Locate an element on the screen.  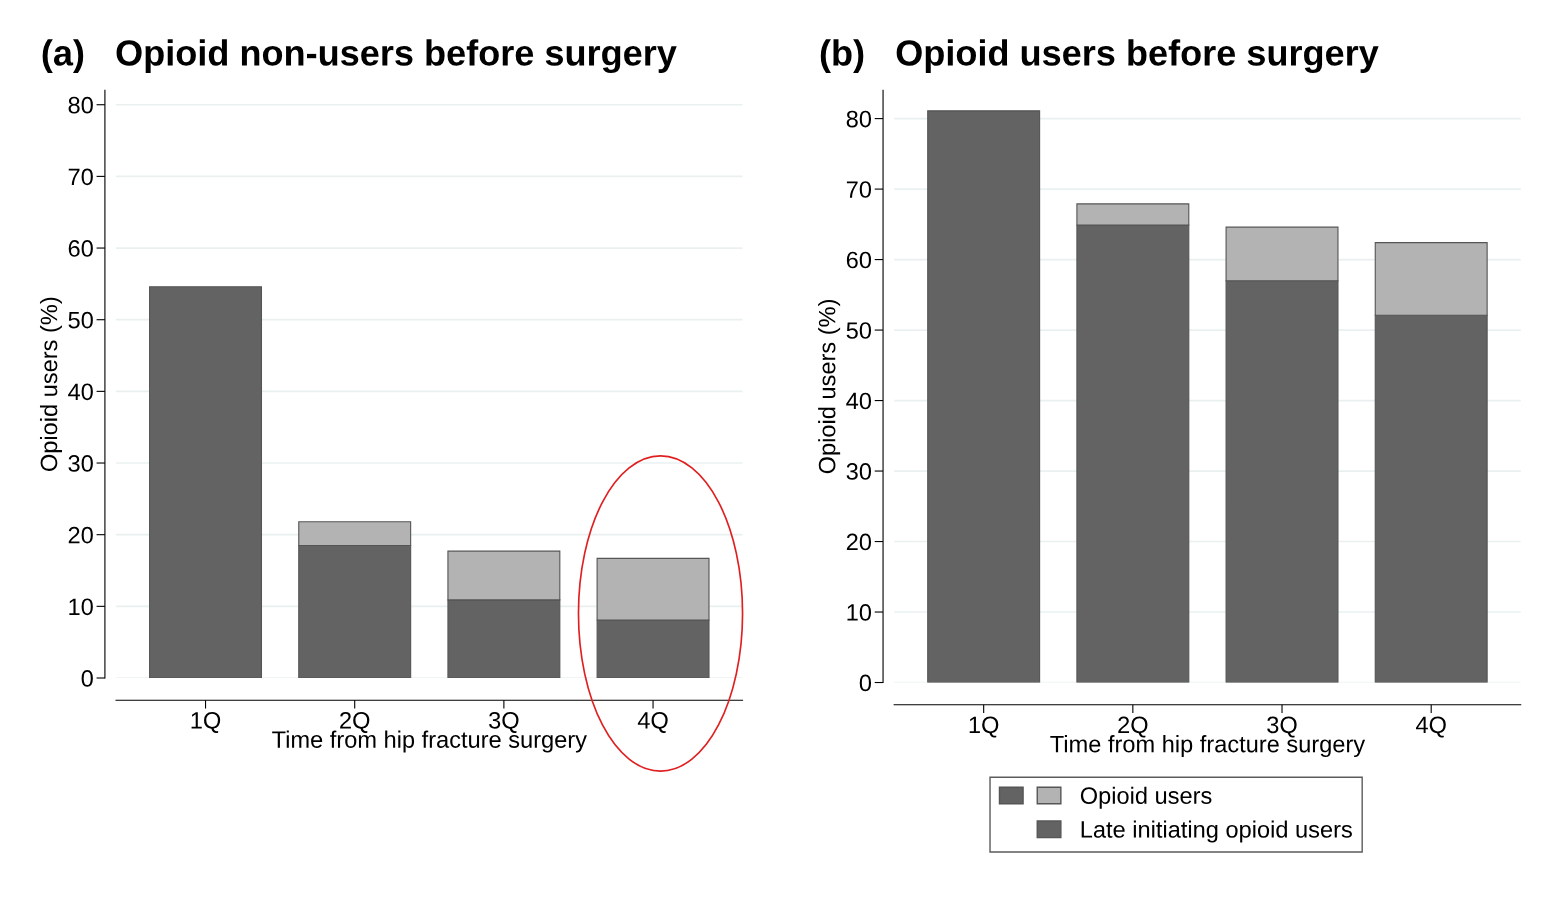
chart-title: (a) Opioid non-users before surgery is located at coordinates (359, 56).